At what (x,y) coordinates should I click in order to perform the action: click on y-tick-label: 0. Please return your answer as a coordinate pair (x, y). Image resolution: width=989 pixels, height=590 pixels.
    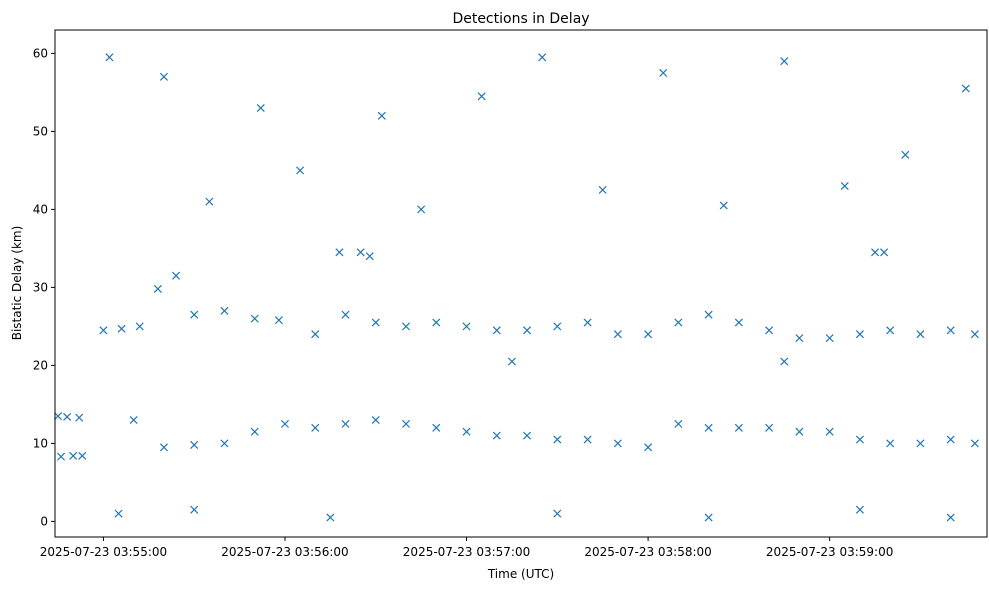
    Looking at the image, I should click on (44, 521).